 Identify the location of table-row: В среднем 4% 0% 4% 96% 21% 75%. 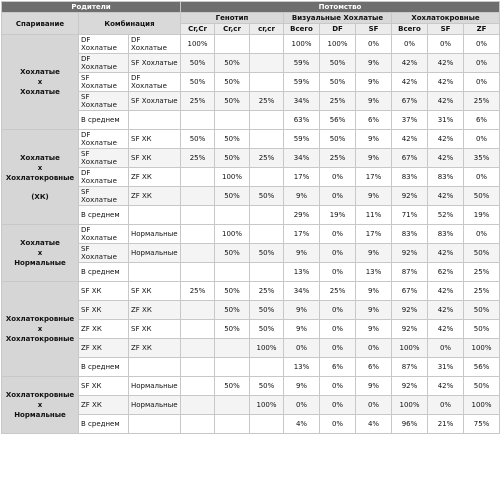
(251, 424).